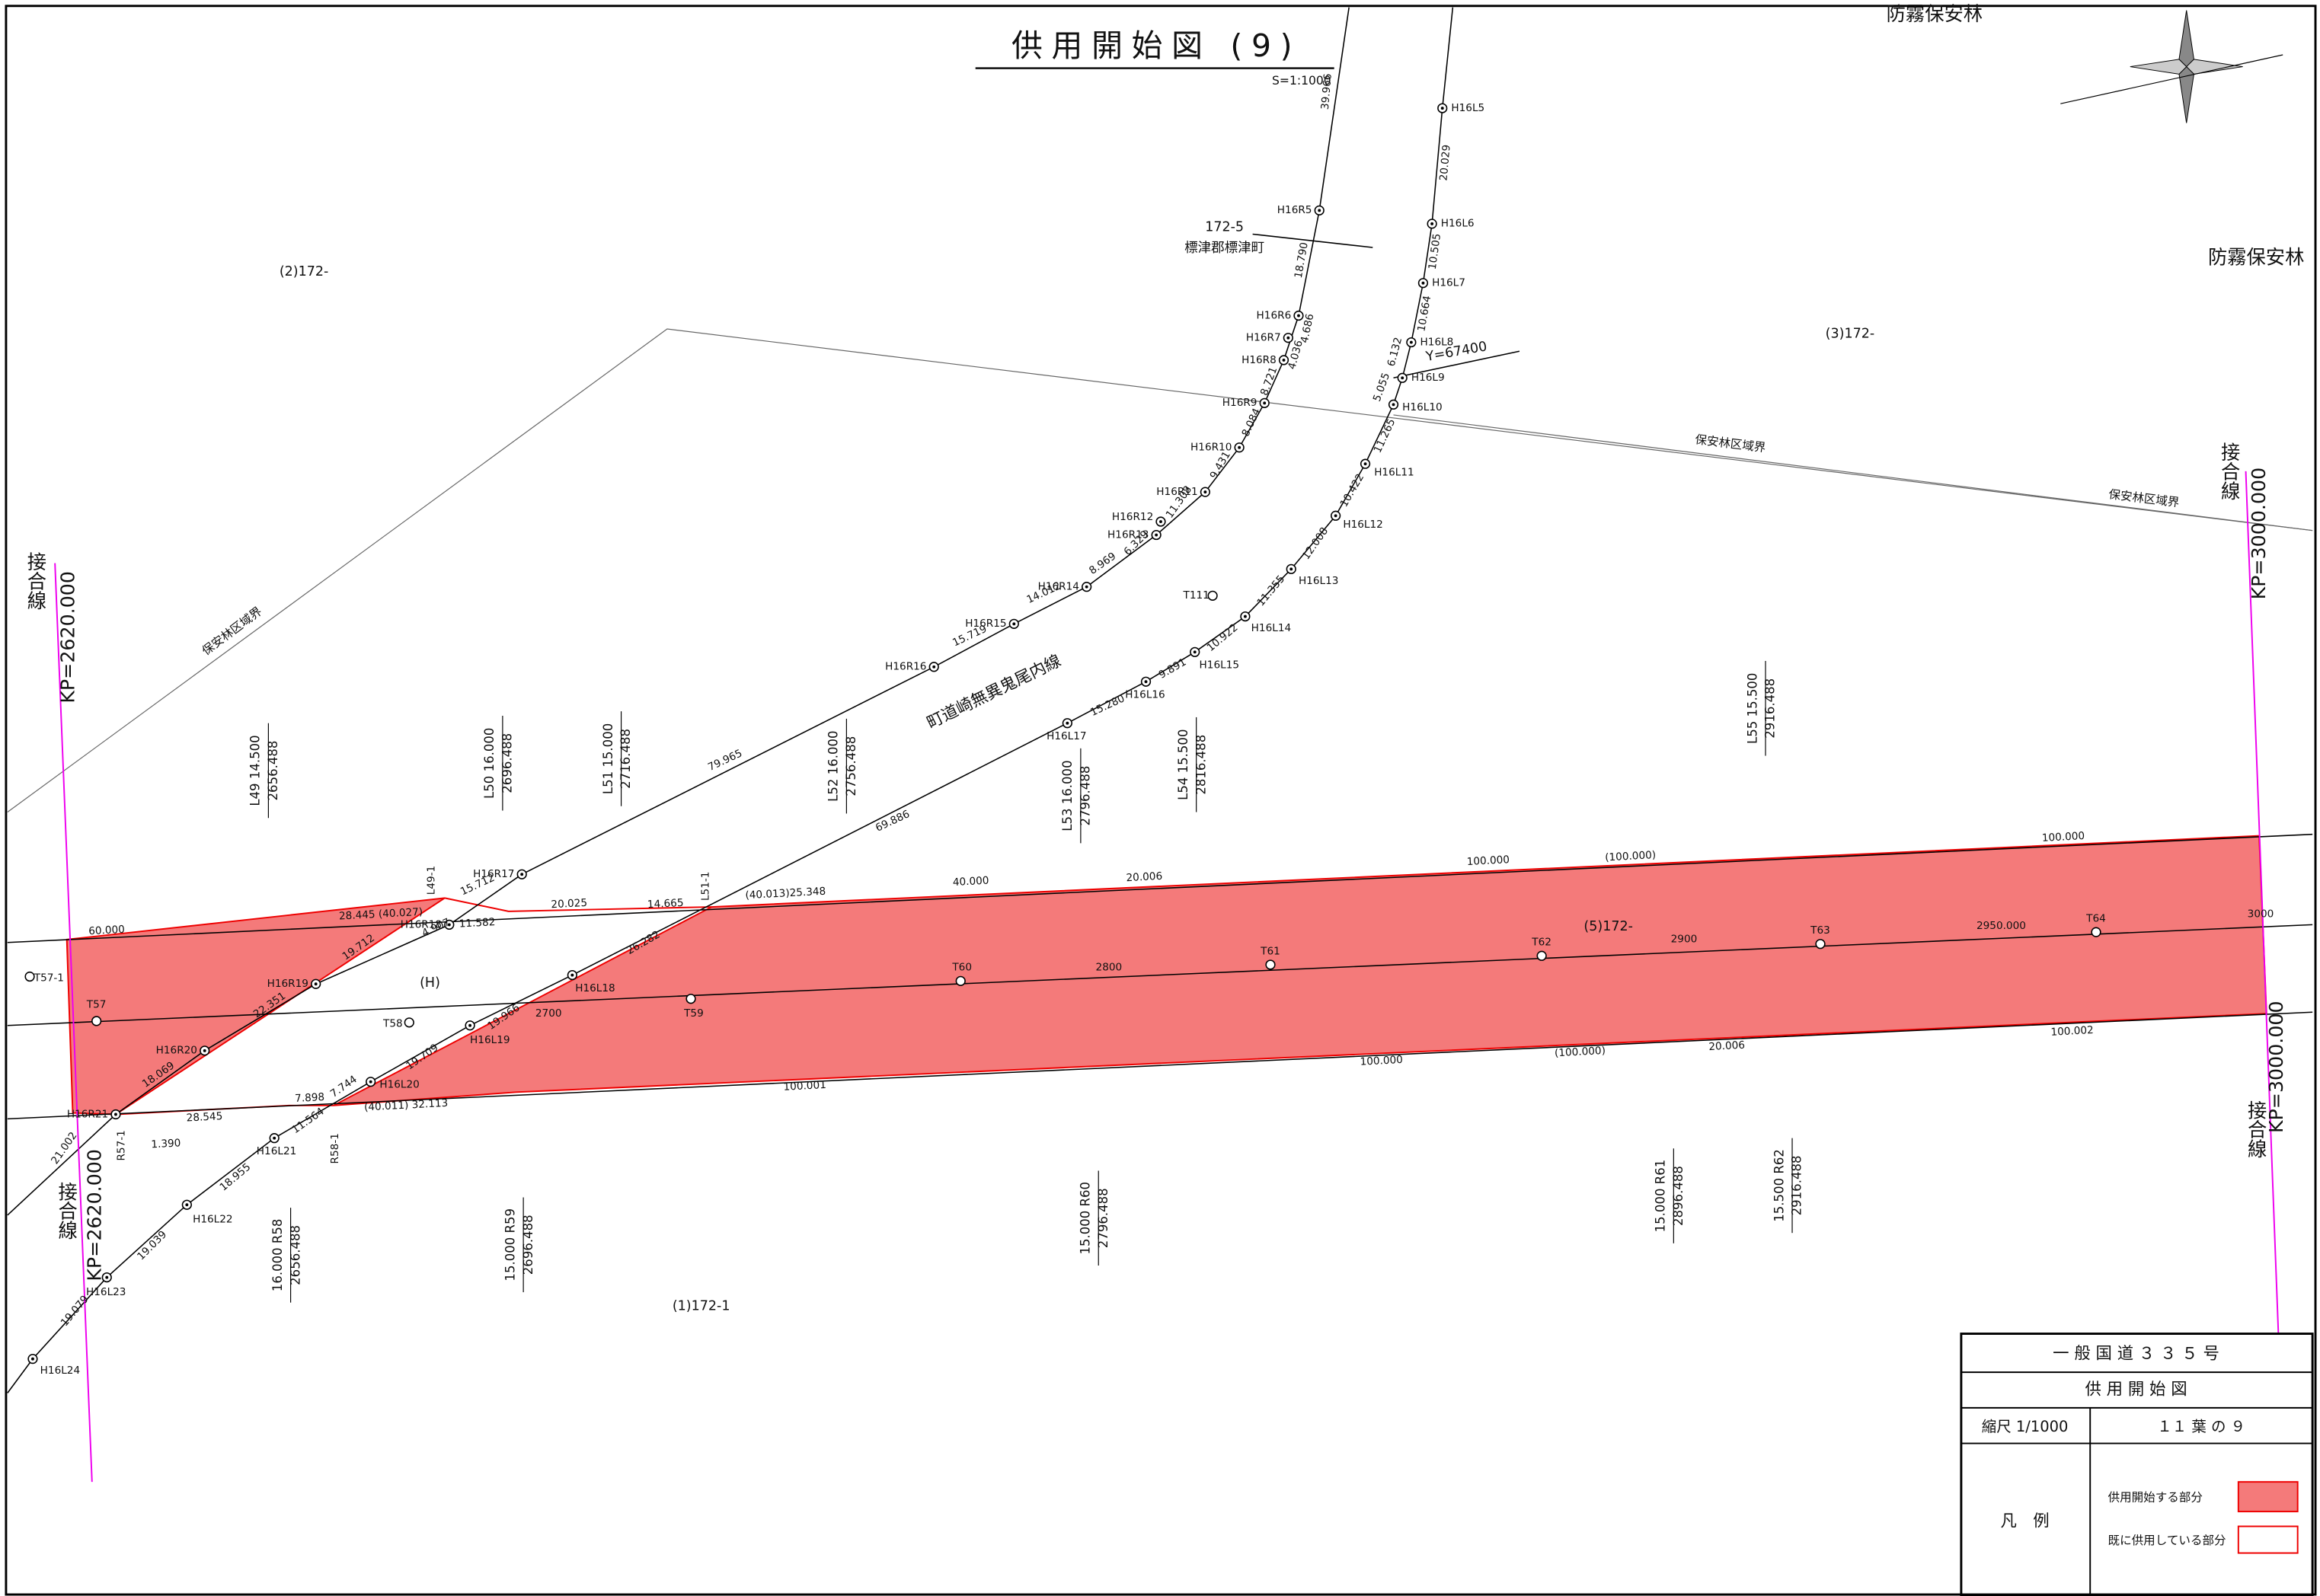 The image size is (2320, 1596). I want to click on dimension: 18.790, so click(1302, 260).